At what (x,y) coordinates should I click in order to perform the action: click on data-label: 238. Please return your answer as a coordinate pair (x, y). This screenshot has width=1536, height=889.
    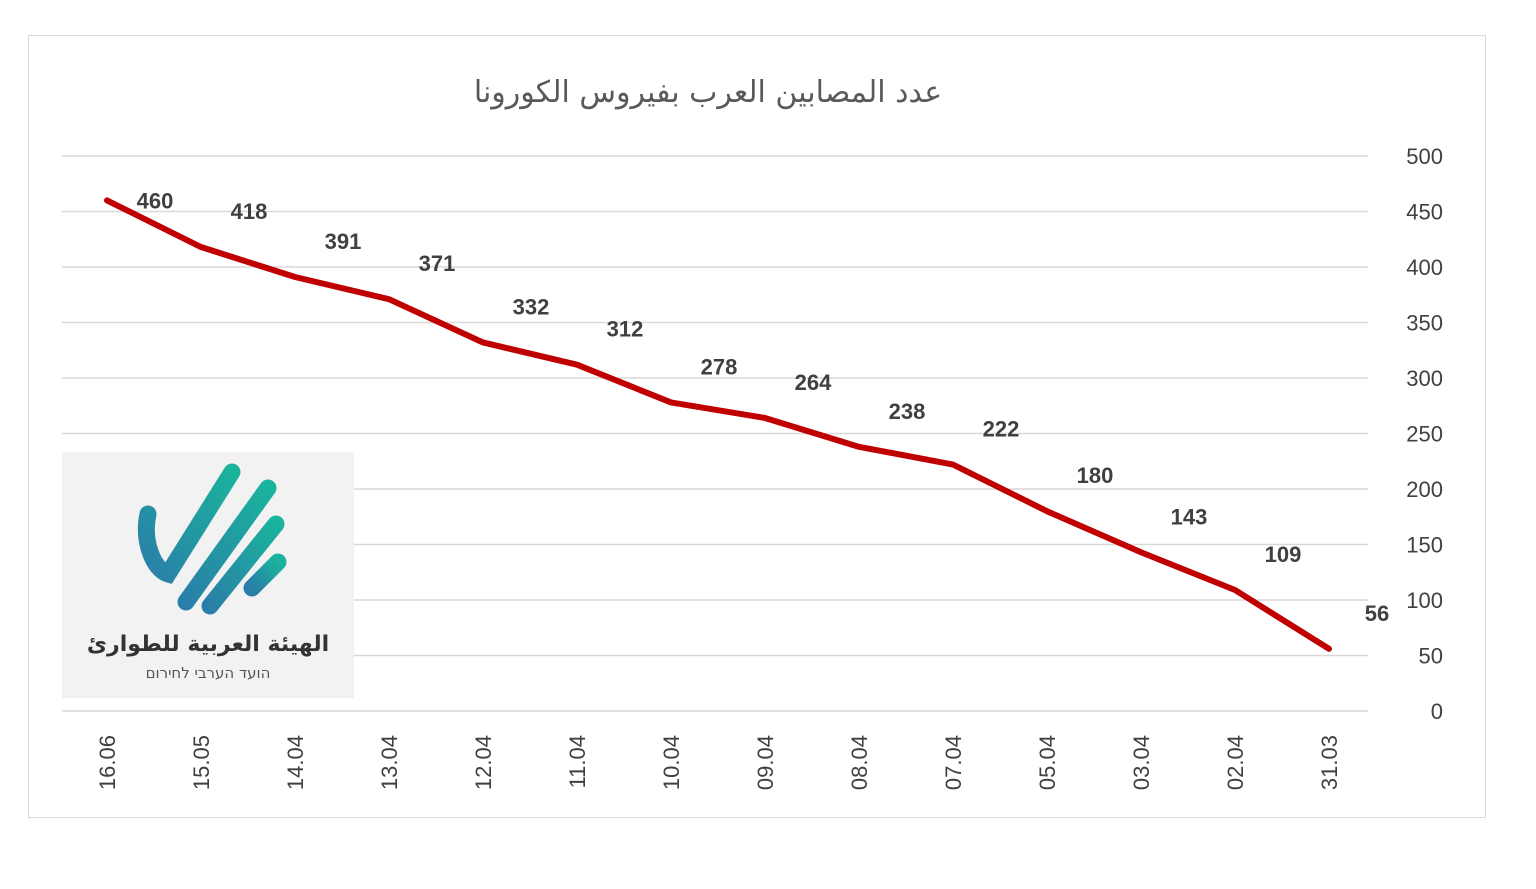
    Looking at the image, I should click on (907, 411).